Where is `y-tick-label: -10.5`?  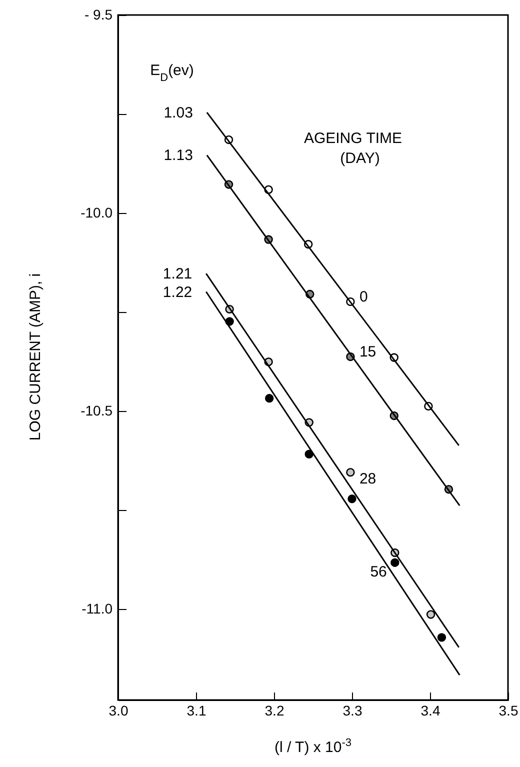
y-tick-label: -10.5 is located at coordinates (96, 410).